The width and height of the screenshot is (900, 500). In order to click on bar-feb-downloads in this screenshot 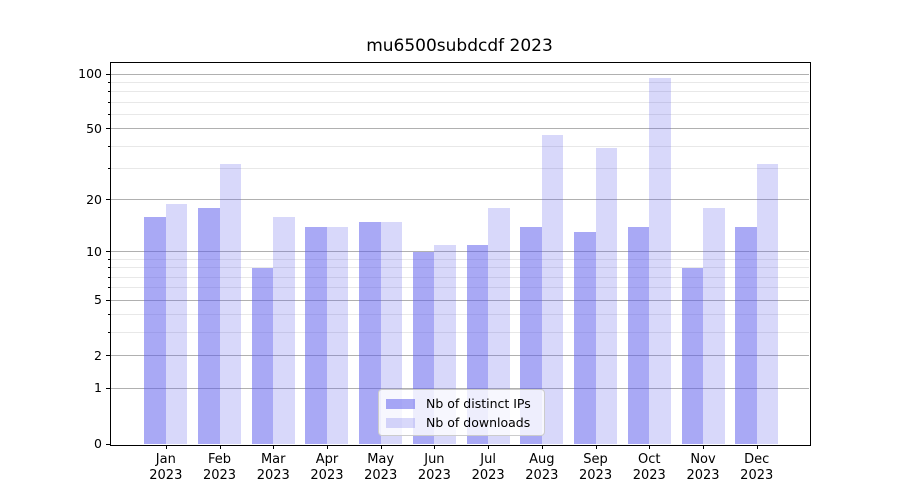, I will do `click(230, 303)`.